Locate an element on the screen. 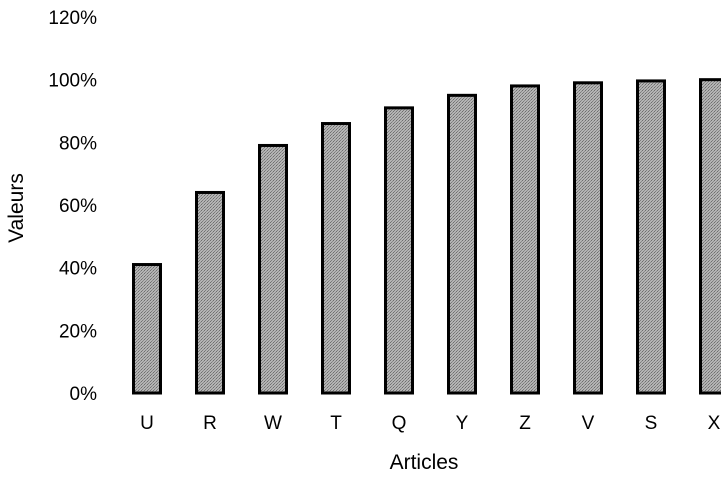  x-tick-label: Y is located at coordinates (462, 423).